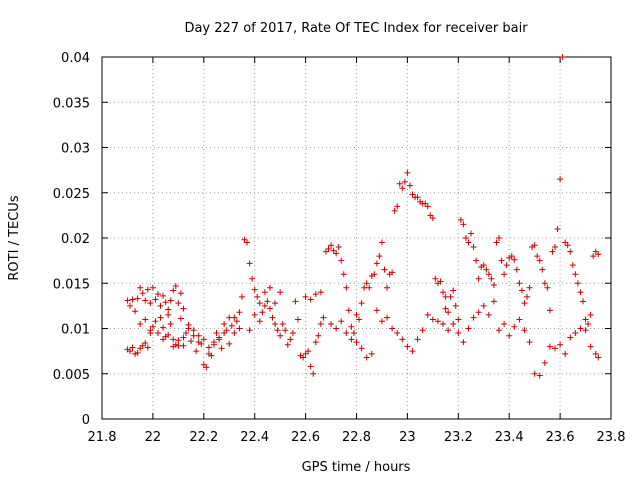 The image size is (640, 480). Describe the element at coordinates (203, 437) in the screenshot. I see `x-tick-label: 22.2` at that location.